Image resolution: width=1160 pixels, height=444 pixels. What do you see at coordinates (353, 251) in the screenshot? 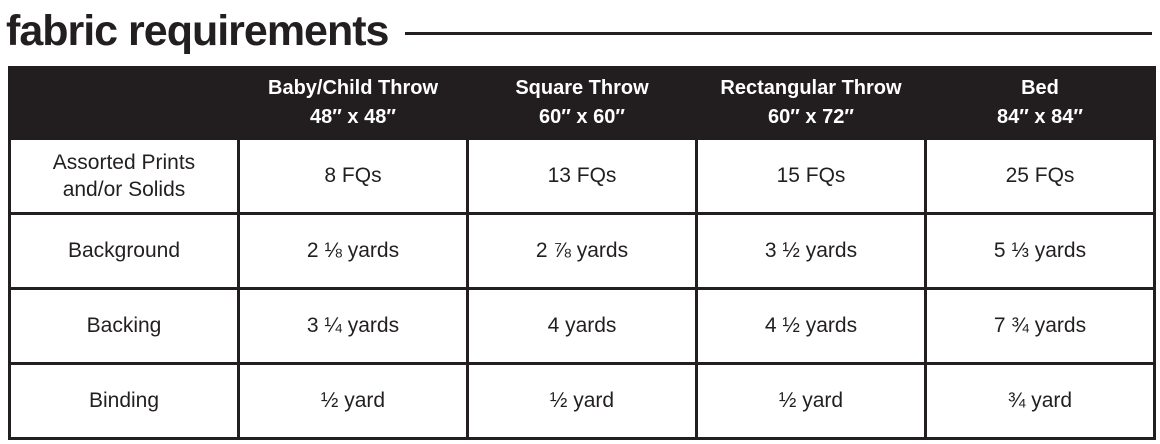
I see `table-cell: 2 ⅛ yards` at bounding box center [353, 251].